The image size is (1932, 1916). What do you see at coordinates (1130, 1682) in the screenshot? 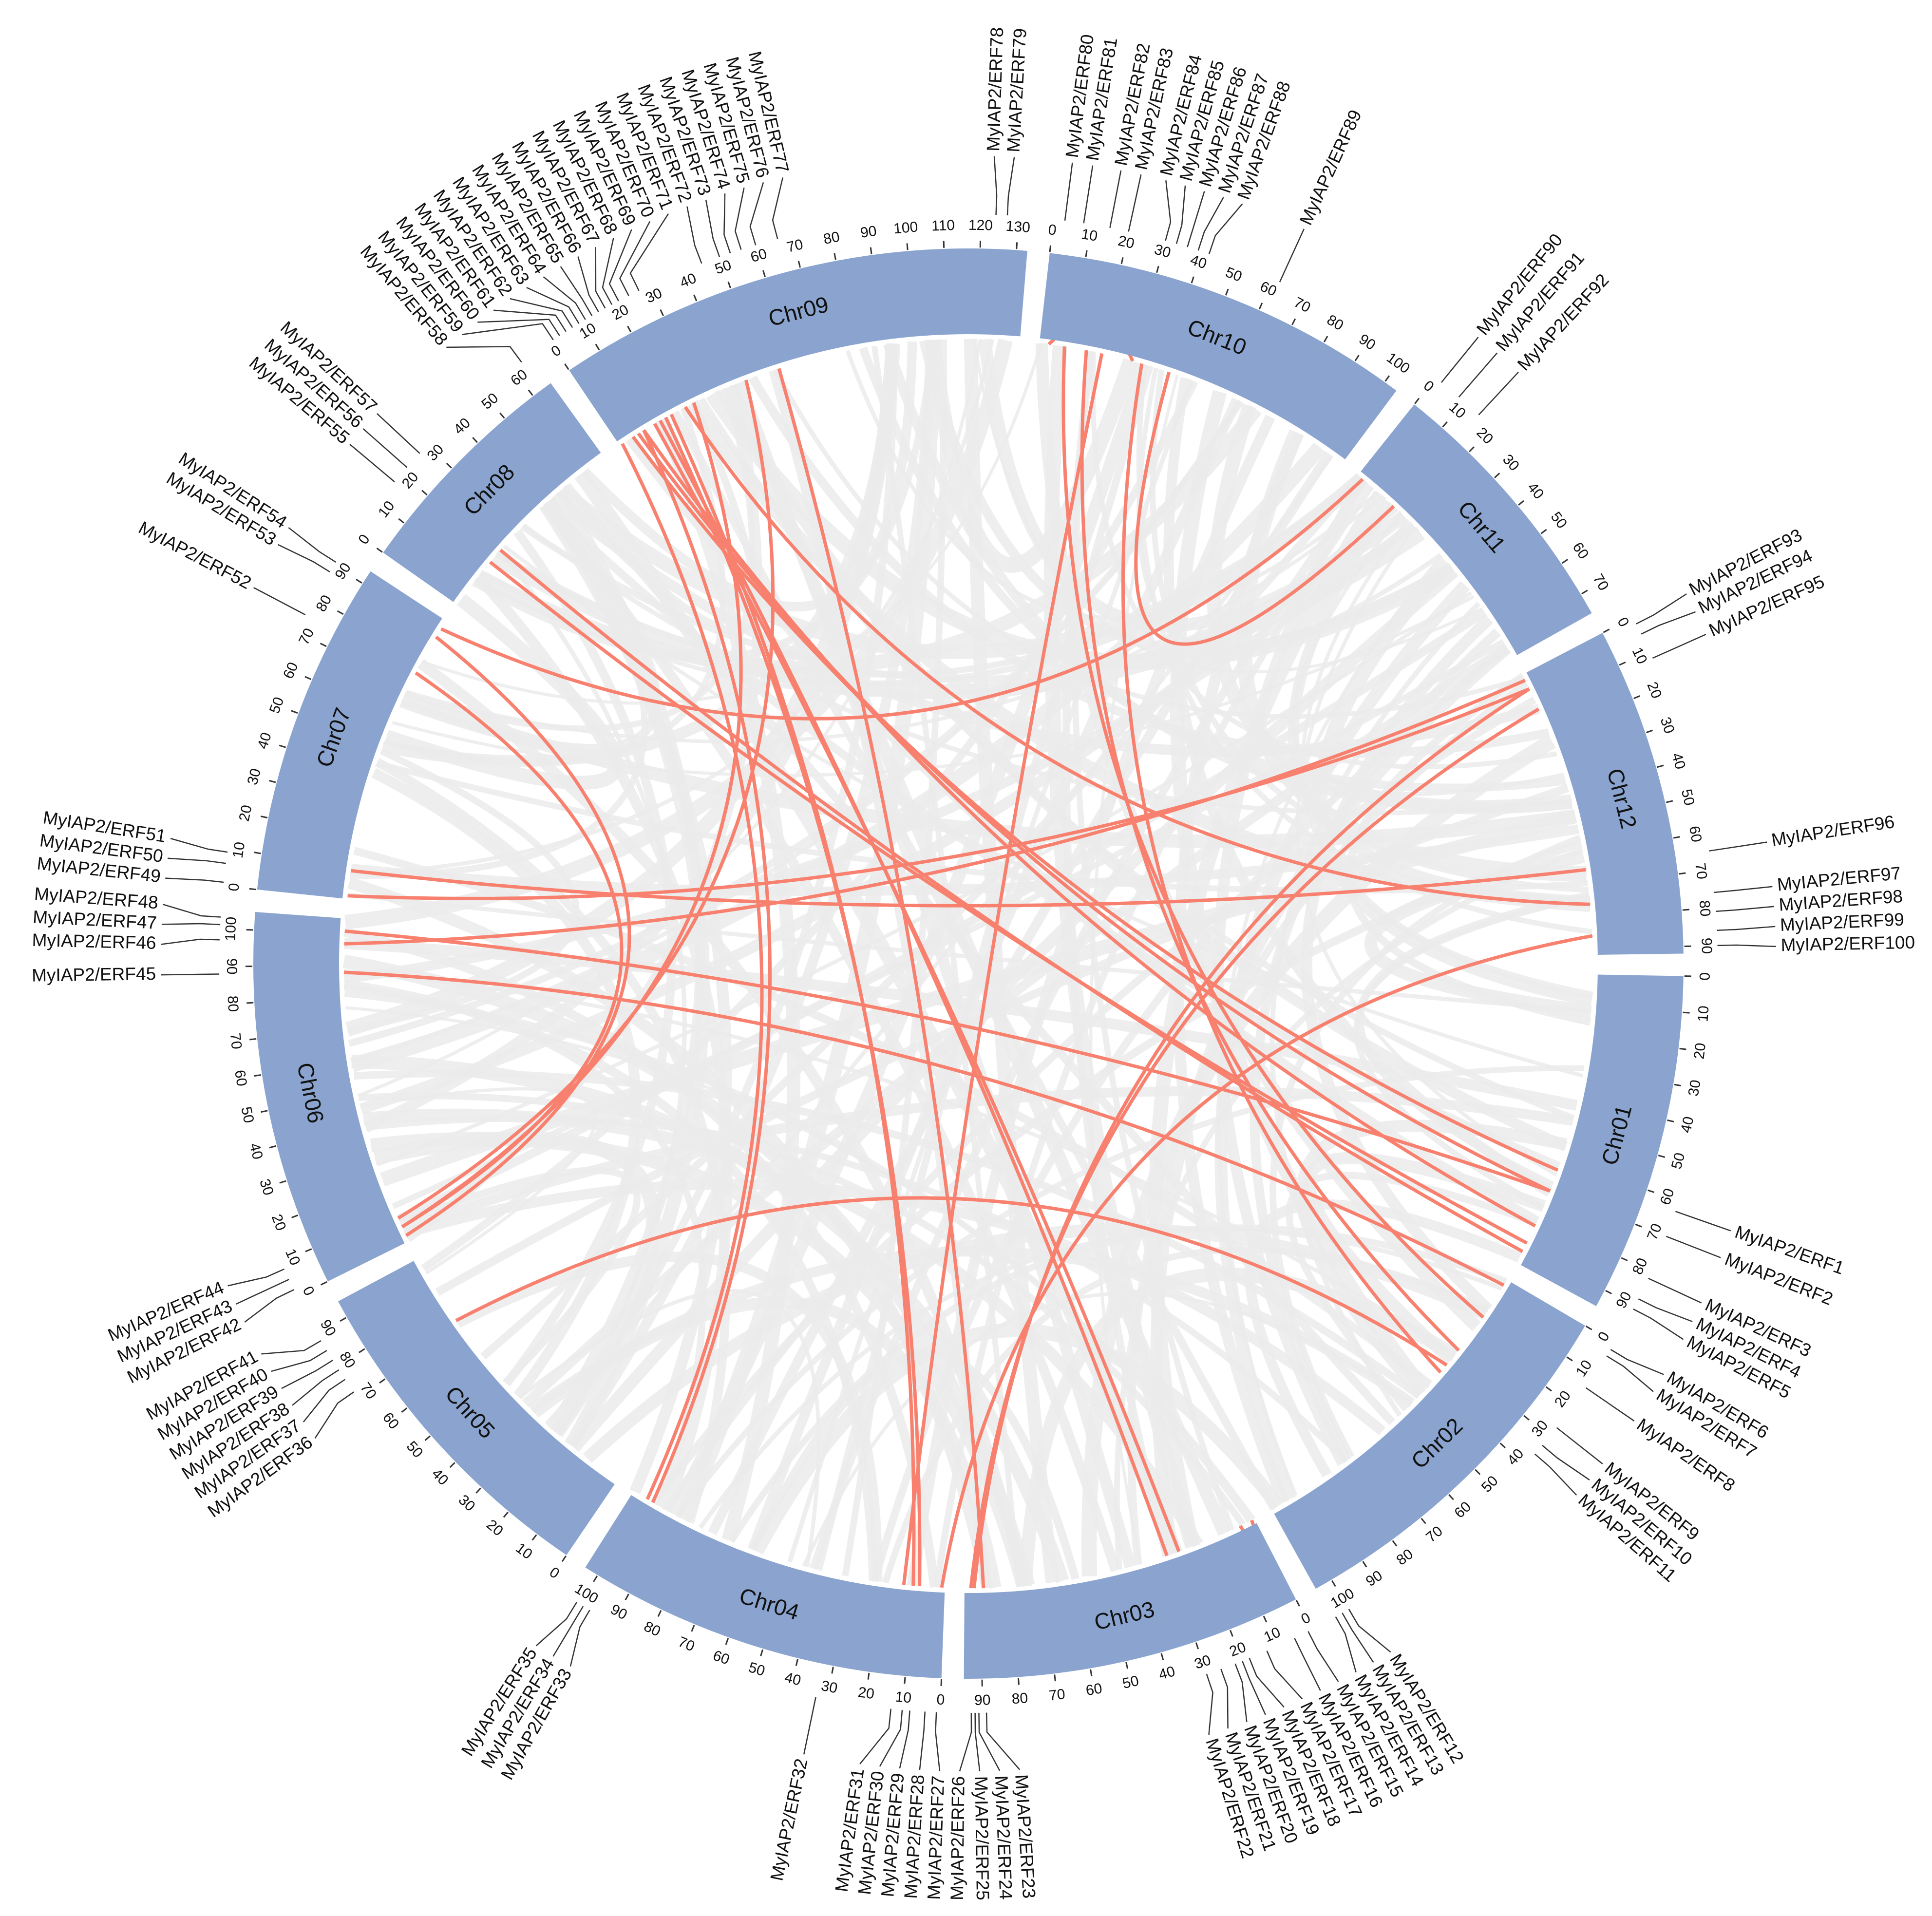
I see `tick-label: 50` at bounding box center [1130, 1682].